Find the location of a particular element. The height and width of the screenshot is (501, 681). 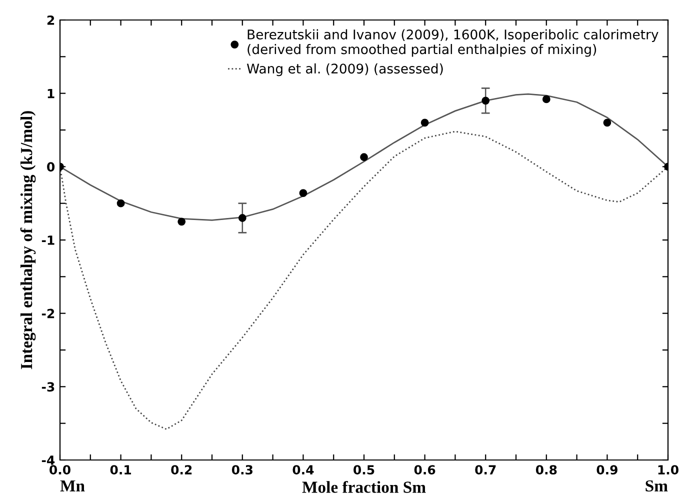

y-tick-label: 1 is located at coordinates (51, 93).